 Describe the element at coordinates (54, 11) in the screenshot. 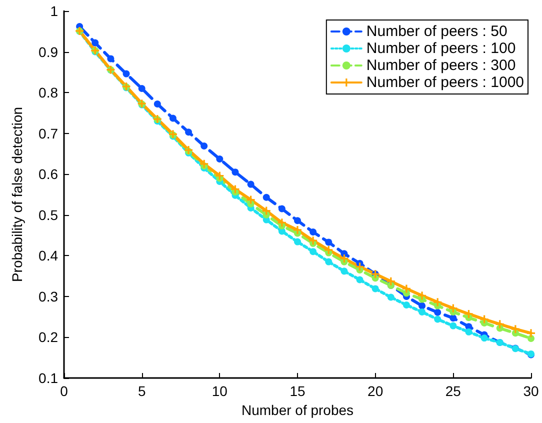

I see `y-tick-label: 1` at that location.